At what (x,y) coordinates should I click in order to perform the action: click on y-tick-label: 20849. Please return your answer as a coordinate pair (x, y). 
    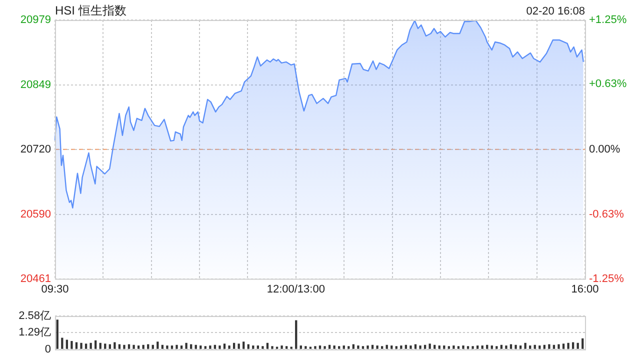
    Looking at the image, I should click on (35, 84).